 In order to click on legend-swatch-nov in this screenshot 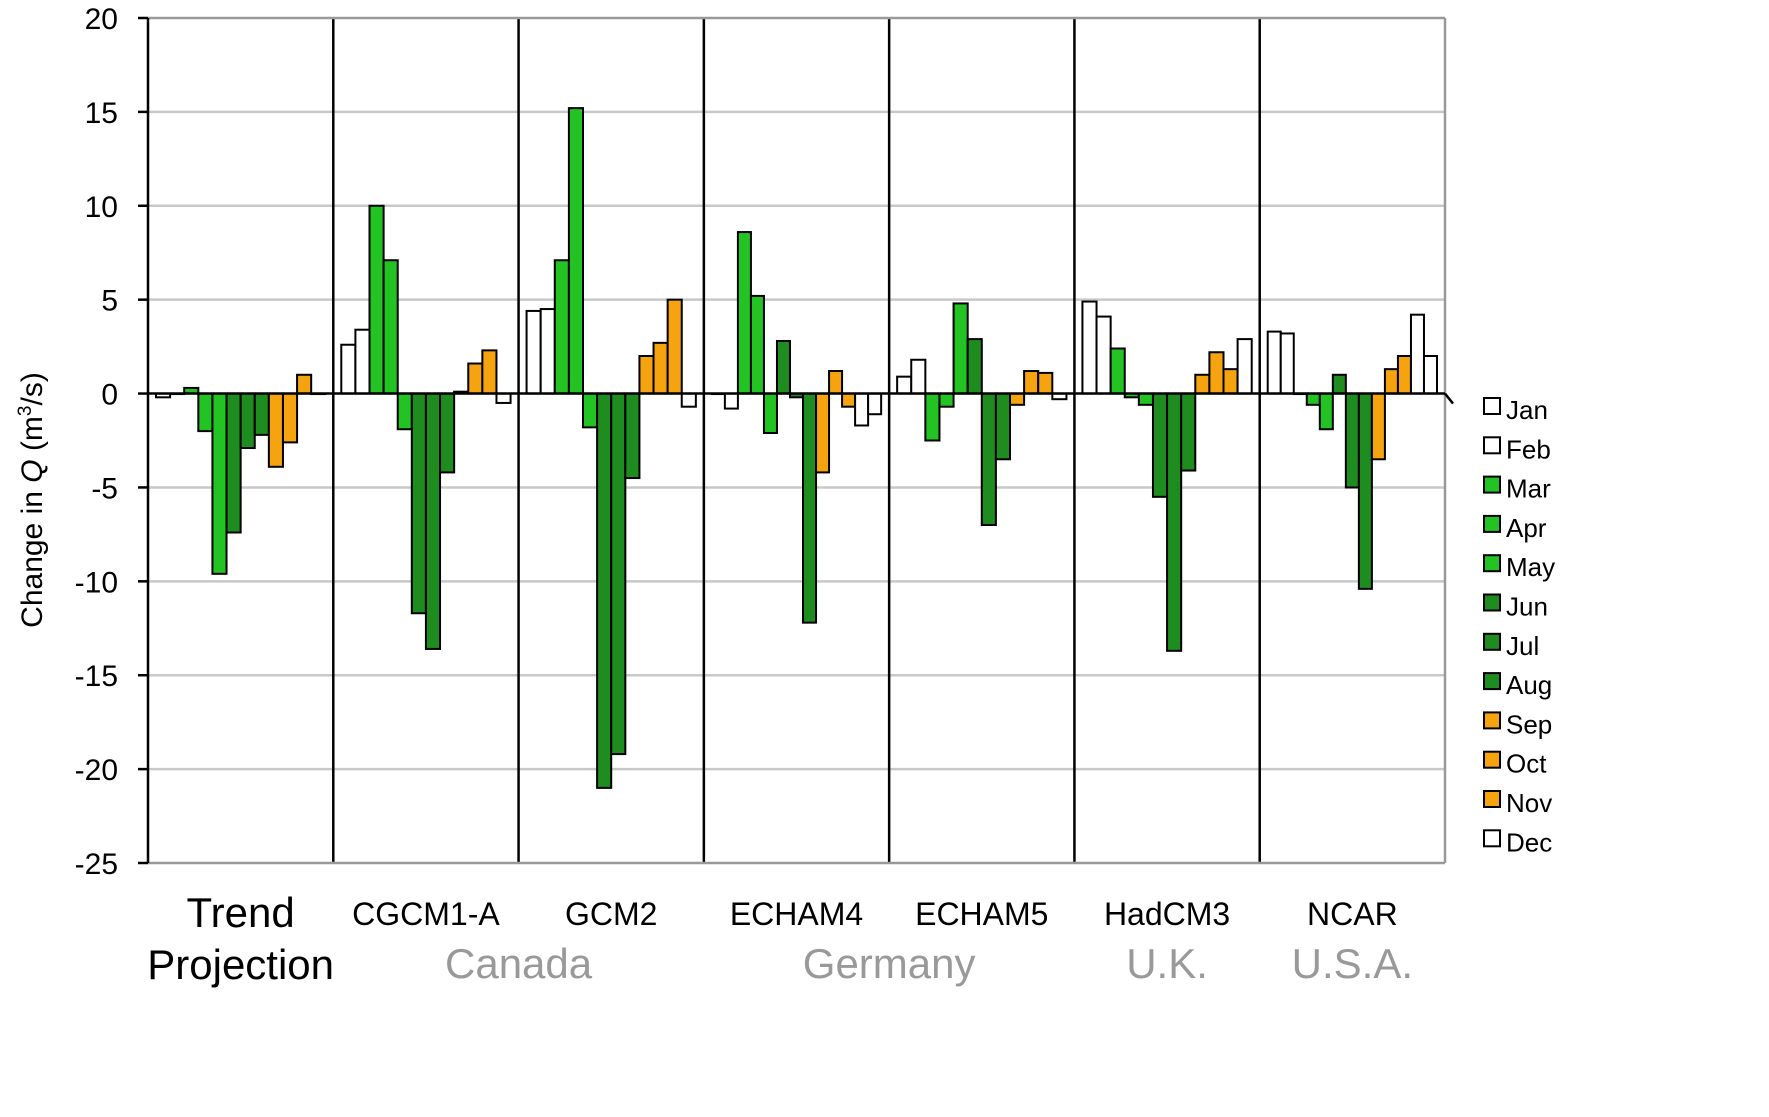, I will do `click(1492, 799)`.